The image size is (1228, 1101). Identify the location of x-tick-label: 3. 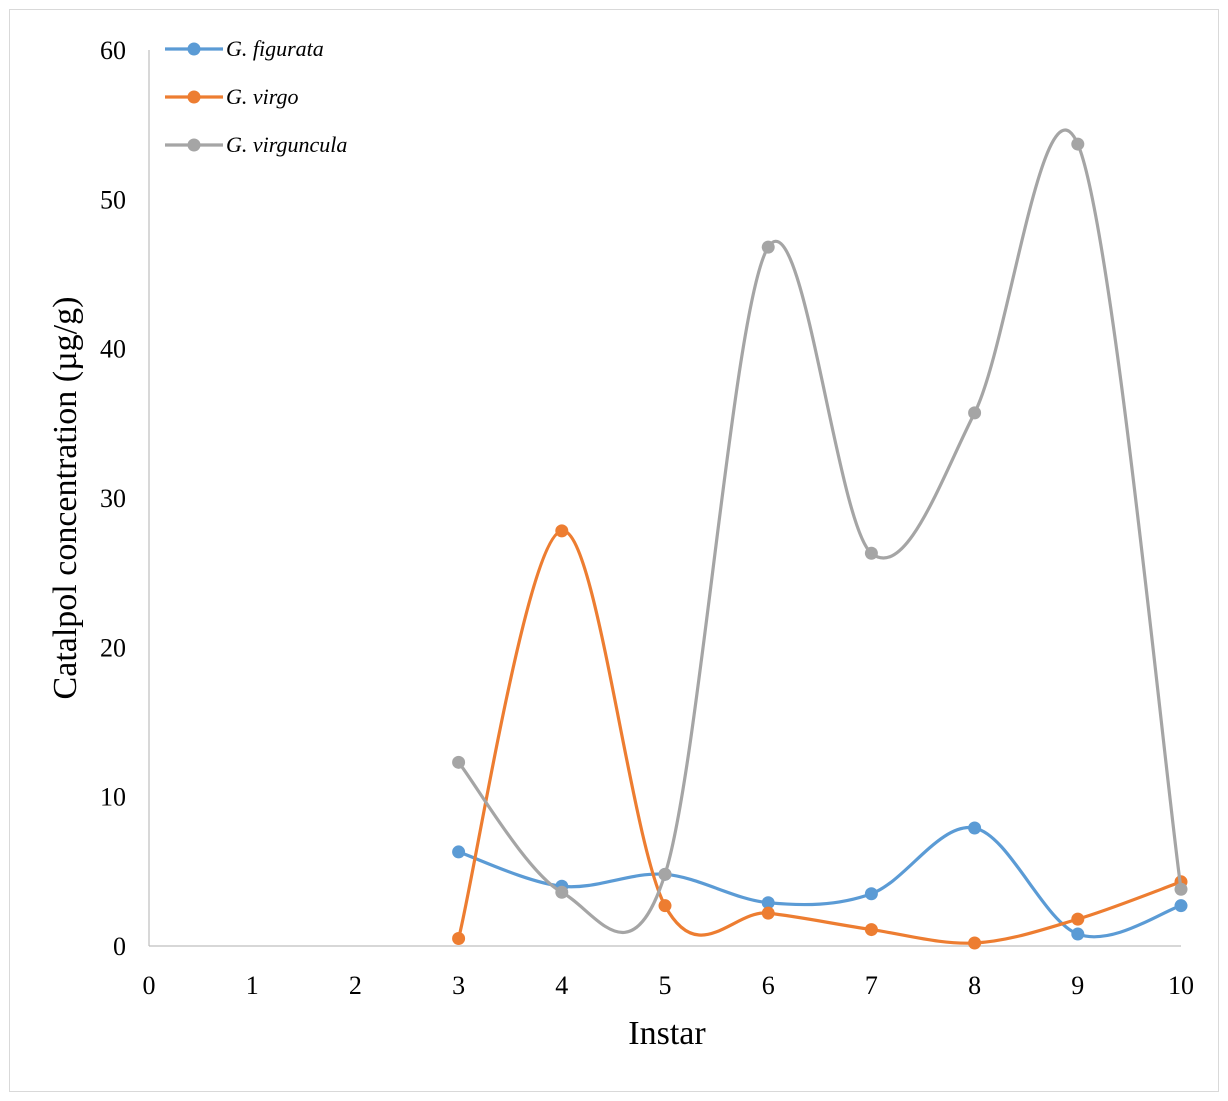
(458, 985).